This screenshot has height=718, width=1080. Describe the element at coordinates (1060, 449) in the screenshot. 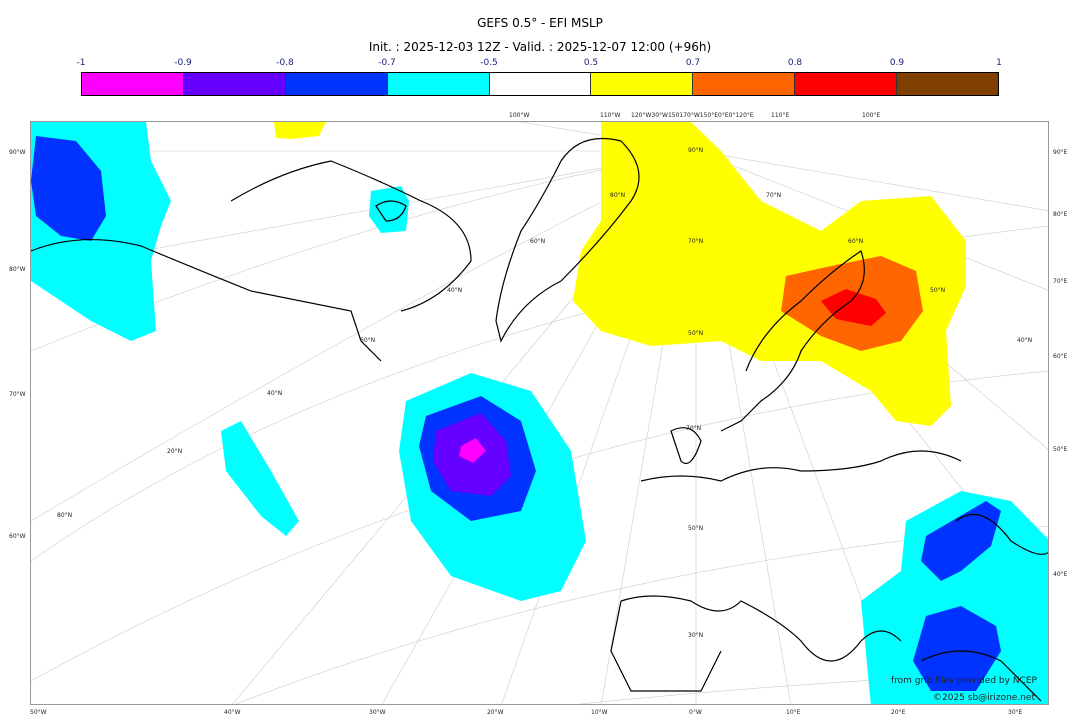

I see `axis-label-right: 50°E` at that location.